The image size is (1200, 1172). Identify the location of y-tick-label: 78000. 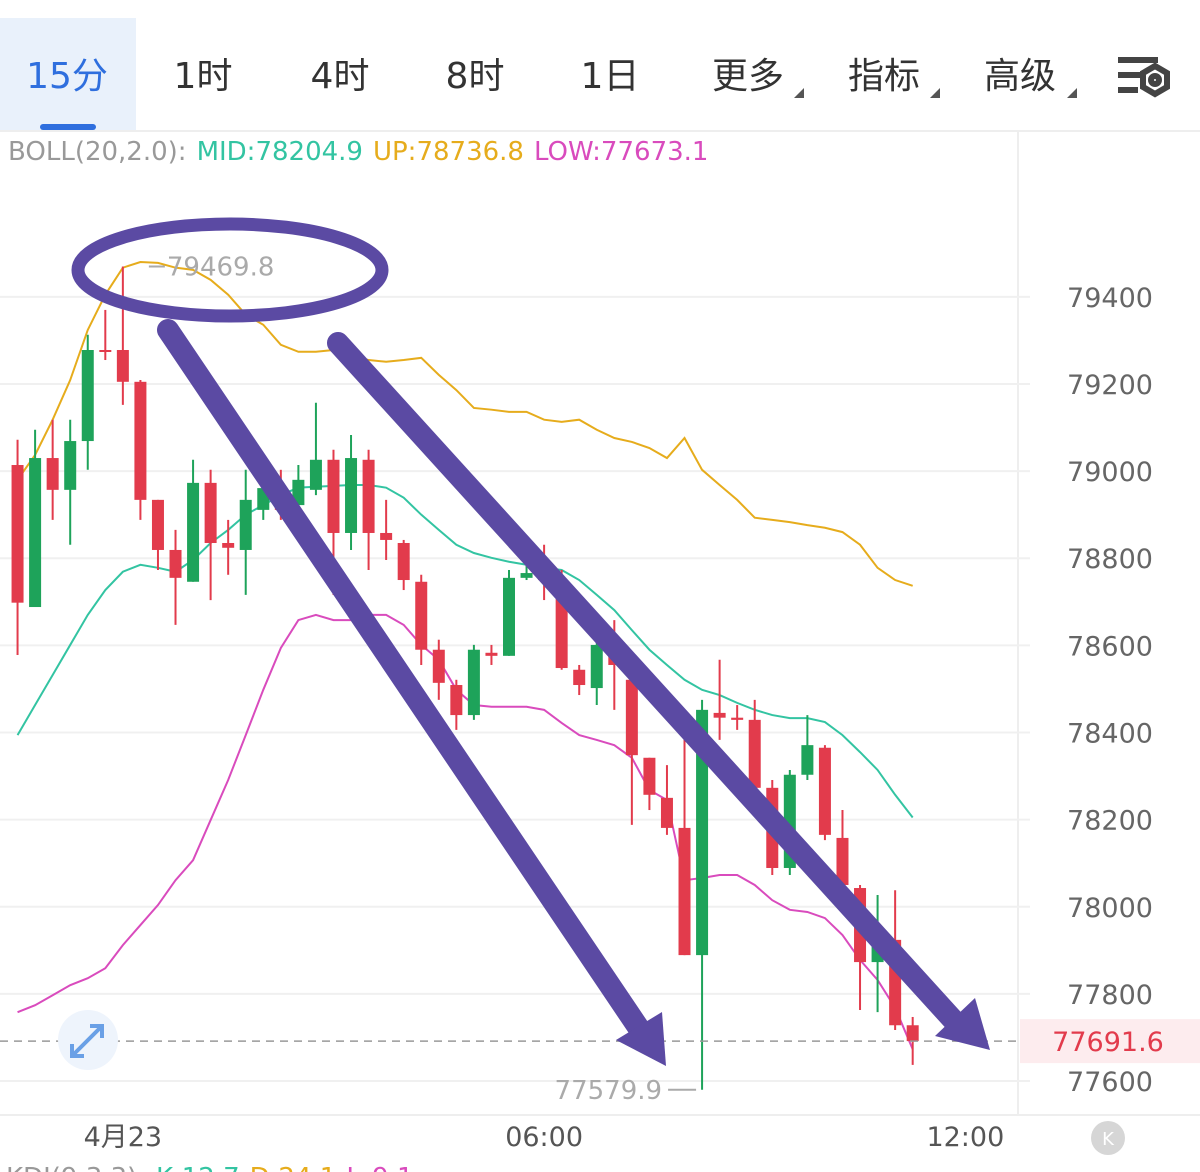
(1110, 908).